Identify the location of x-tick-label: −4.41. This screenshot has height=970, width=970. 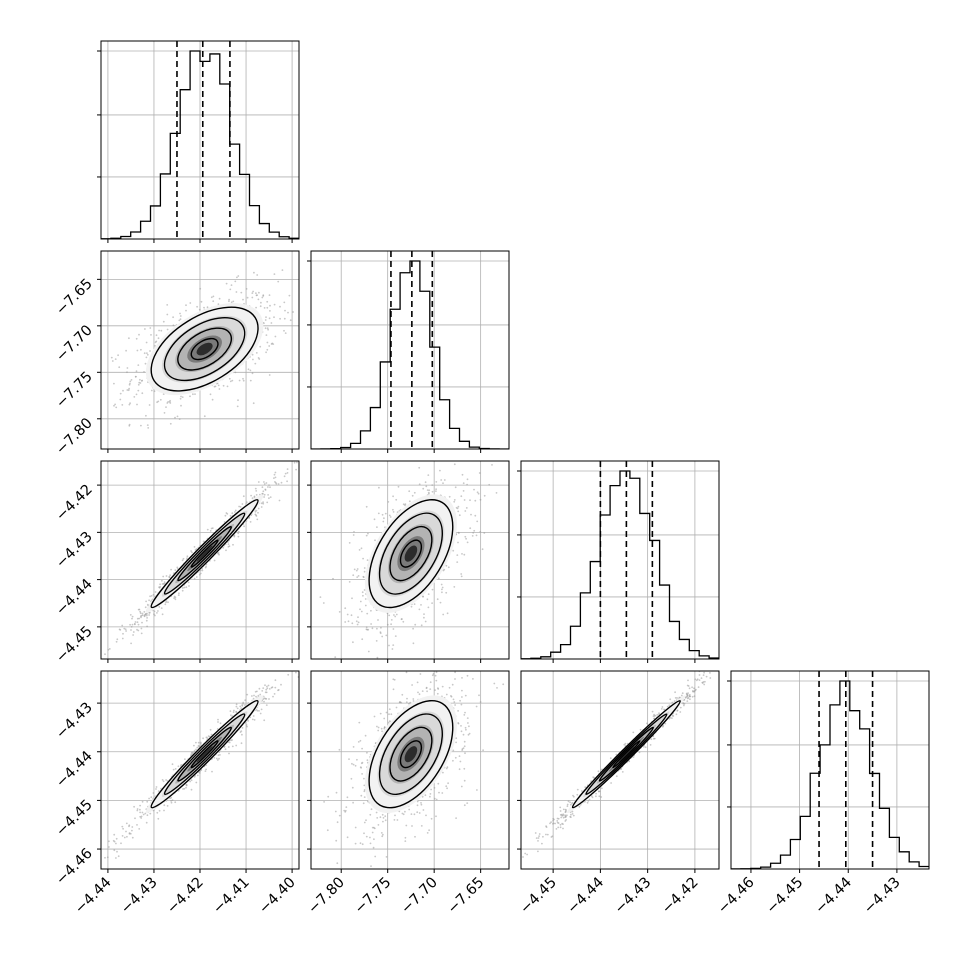
(231, 896).